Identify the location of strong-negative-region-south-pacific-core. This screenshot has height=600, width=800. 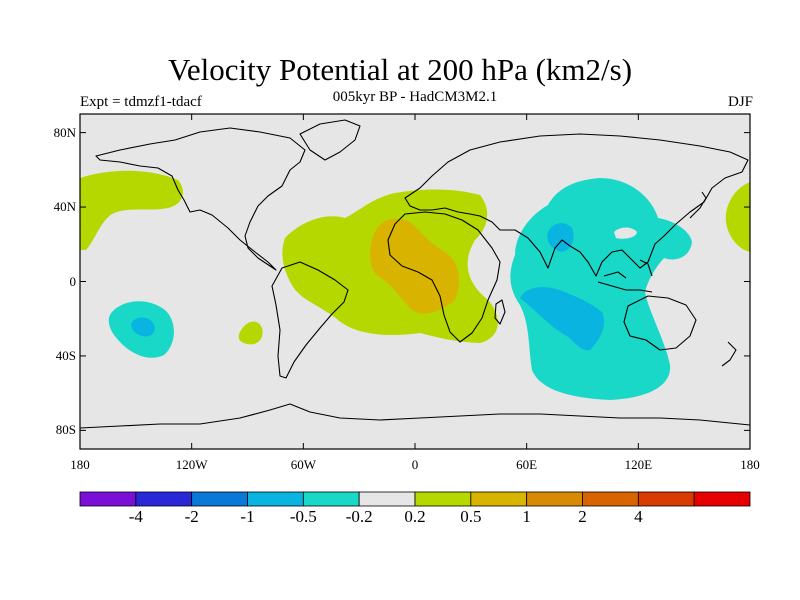
(143, 327).